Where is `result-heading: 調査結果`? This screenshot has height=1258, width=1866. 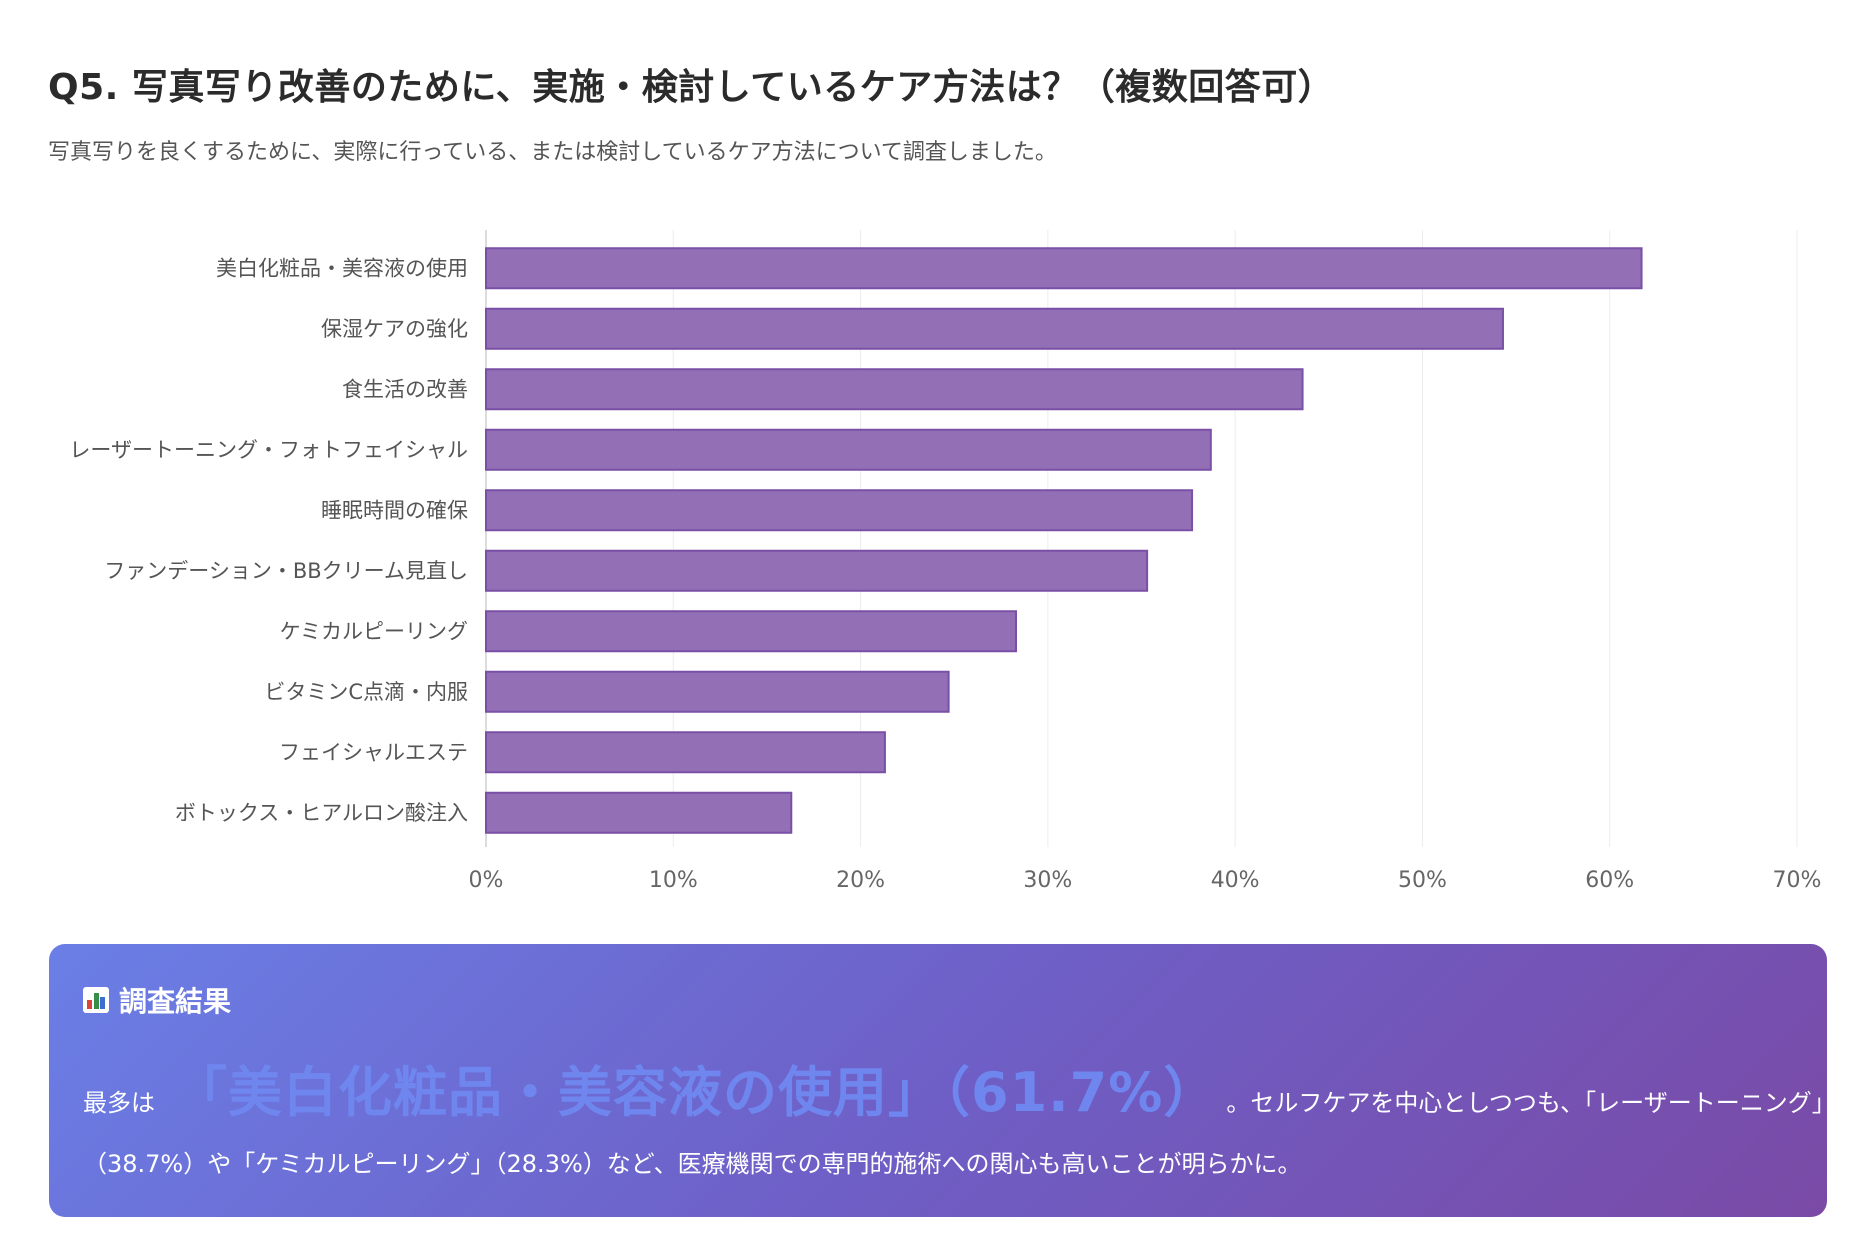 result-heading: 調査結果 is located at coordinates (157, 1000).